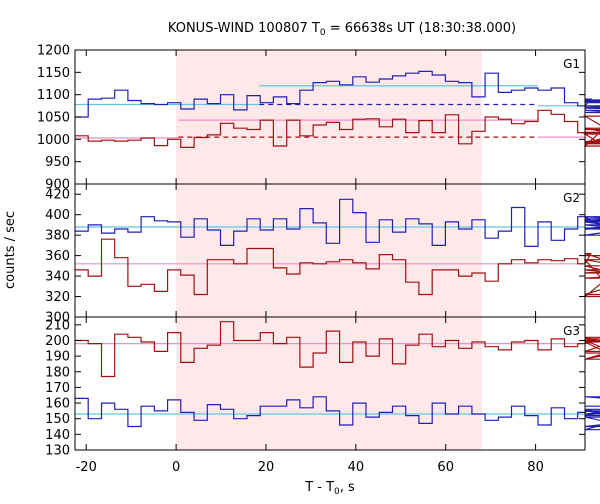  I want to click on y-tick-label: 1150, so click(53, 73).